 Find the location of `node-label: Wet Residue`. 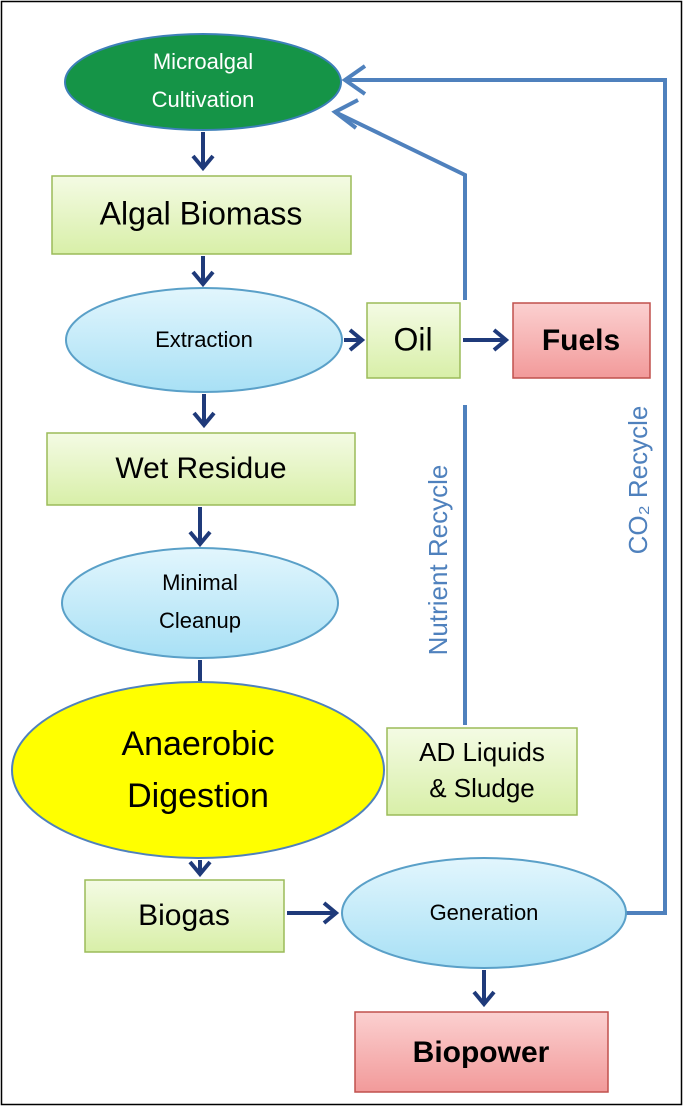

node-label: Wet Residue is located at coordinates (200, 468).